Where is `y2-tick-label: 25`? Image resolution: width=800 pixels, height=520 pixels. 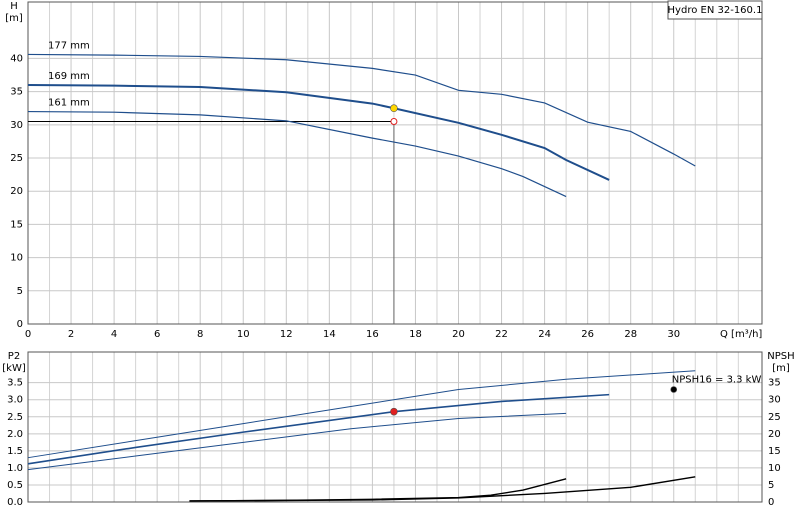 y2-tick-label: 25 is located at coordinates (774, 417).